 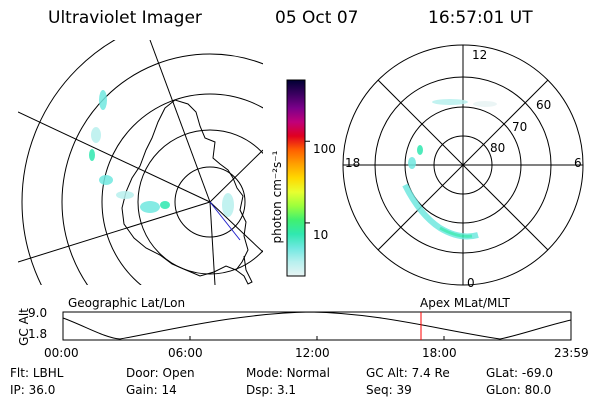 I want to click on info-glon-value: 80.0, so click(x=538, y=390).